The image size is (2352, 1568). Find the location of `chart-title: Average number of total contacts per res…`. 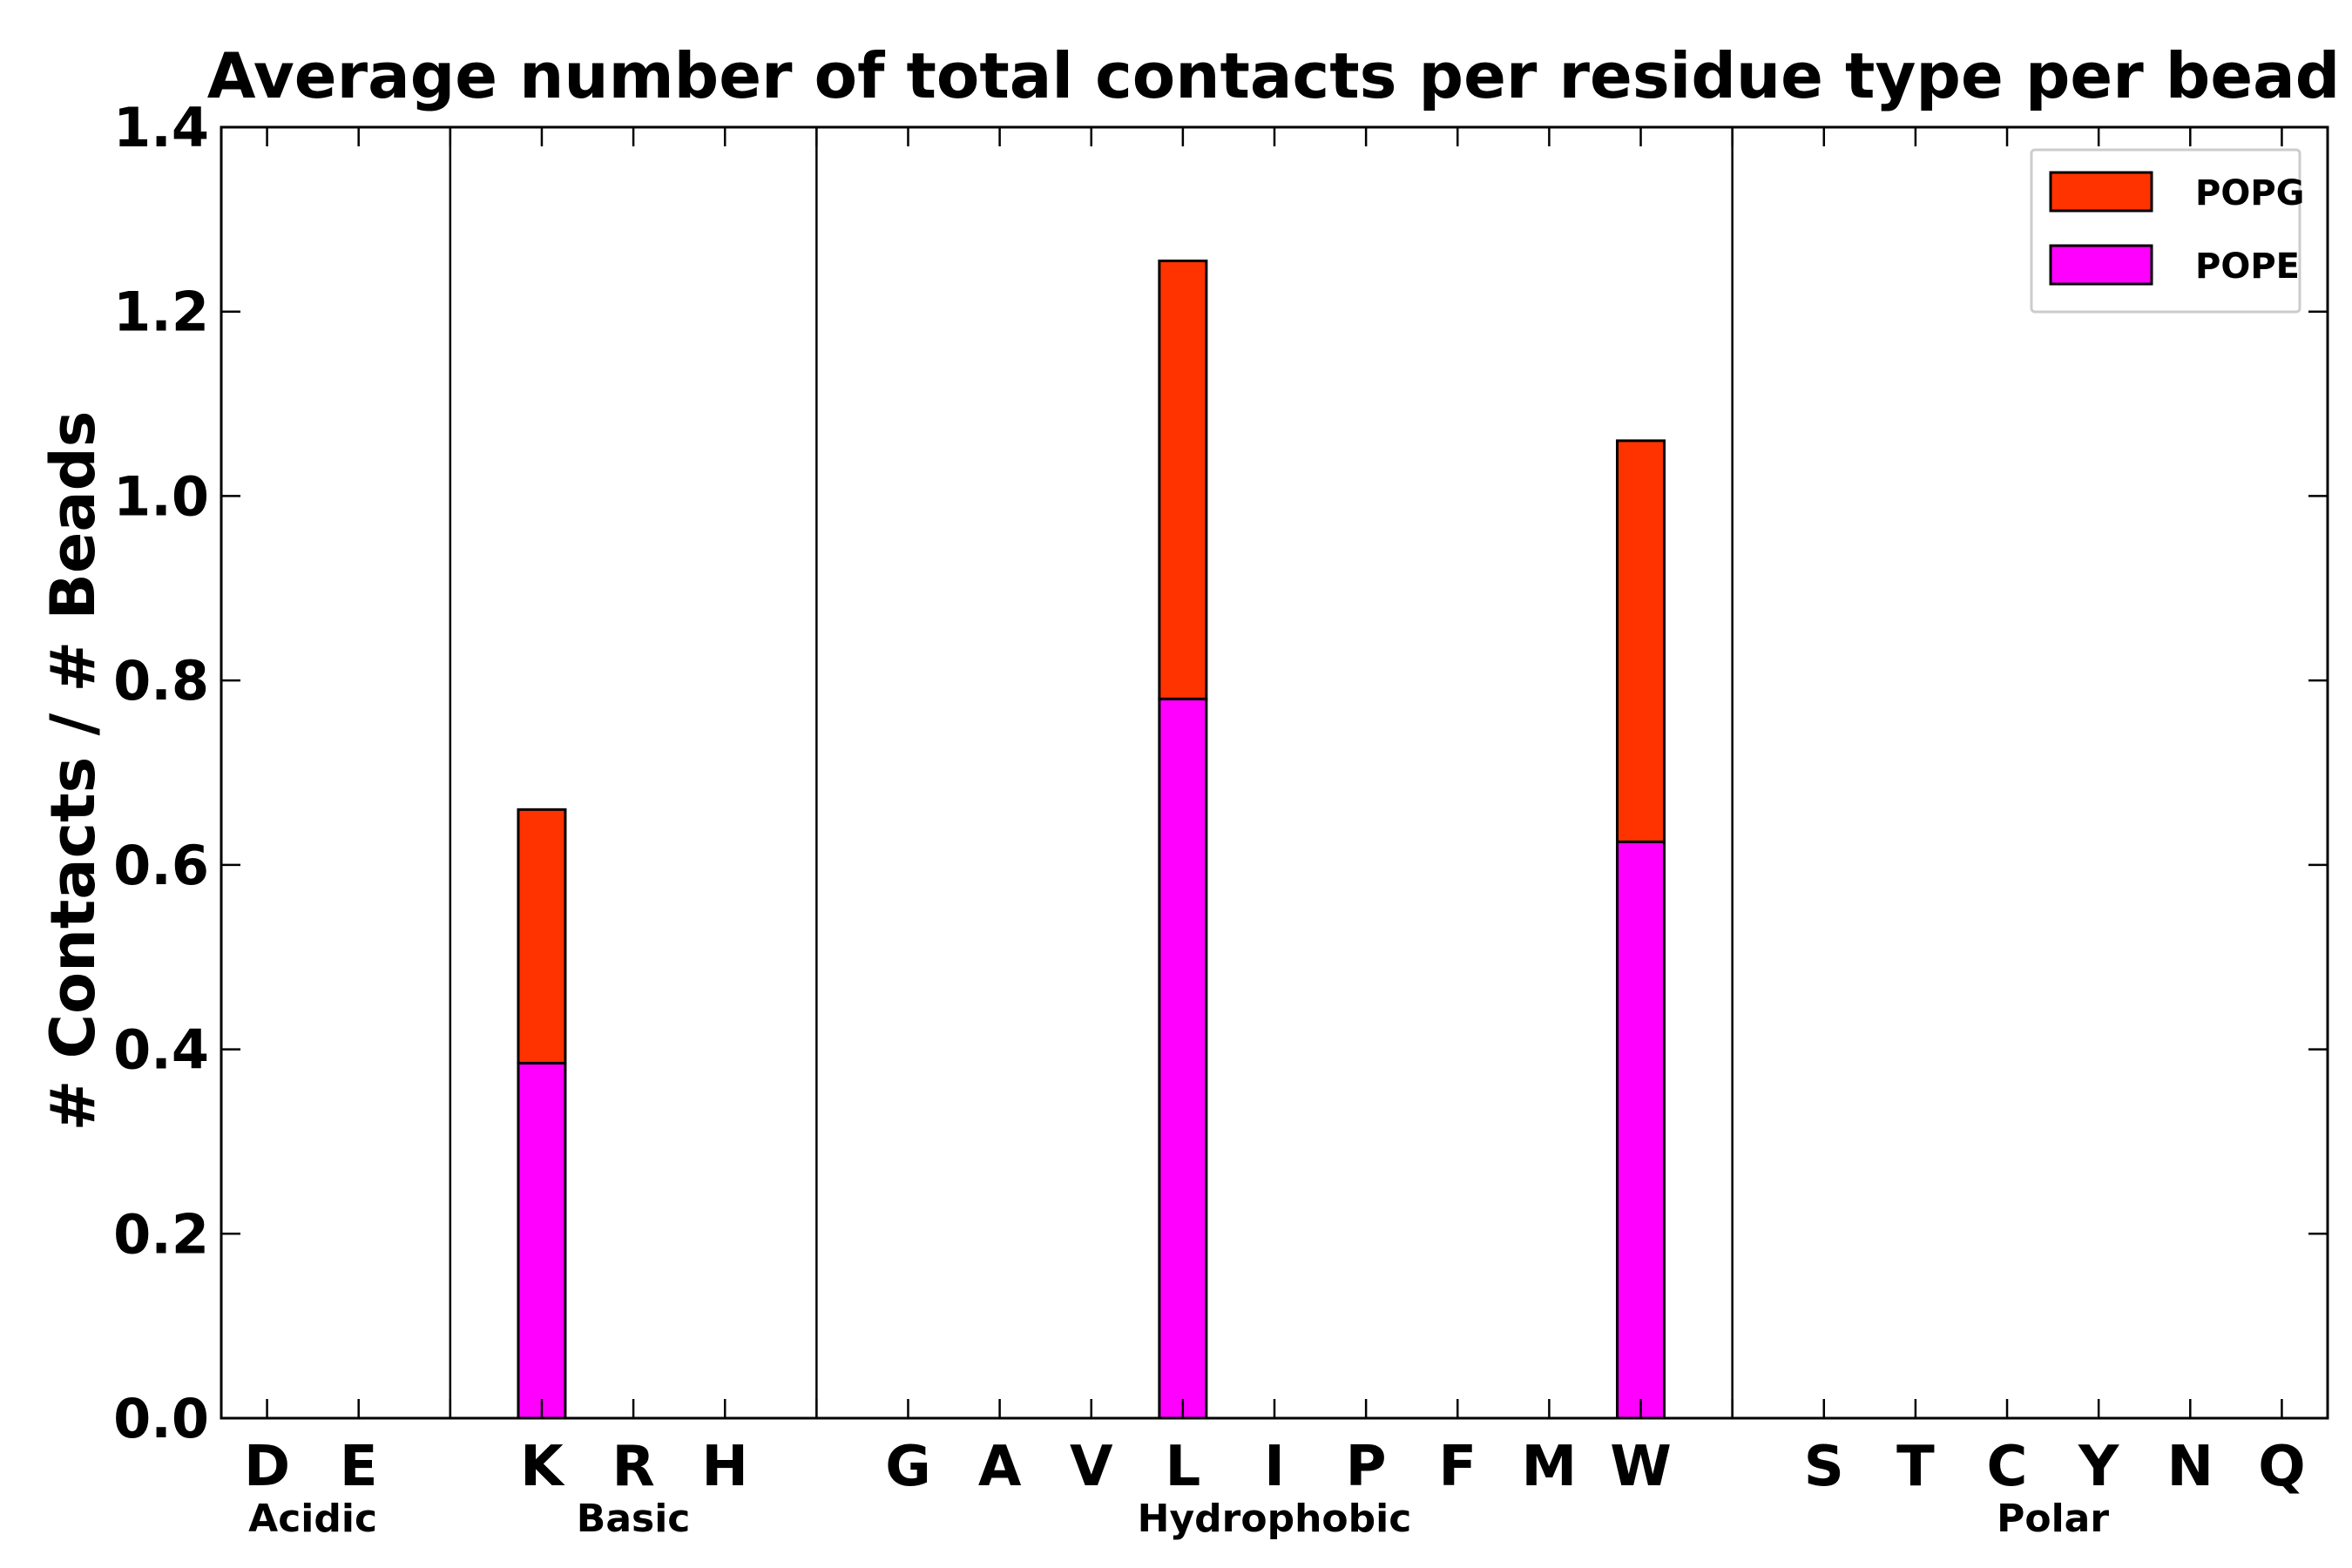

chart-title: Average number of total contacts per res… is located at coordinates (1274, 75).